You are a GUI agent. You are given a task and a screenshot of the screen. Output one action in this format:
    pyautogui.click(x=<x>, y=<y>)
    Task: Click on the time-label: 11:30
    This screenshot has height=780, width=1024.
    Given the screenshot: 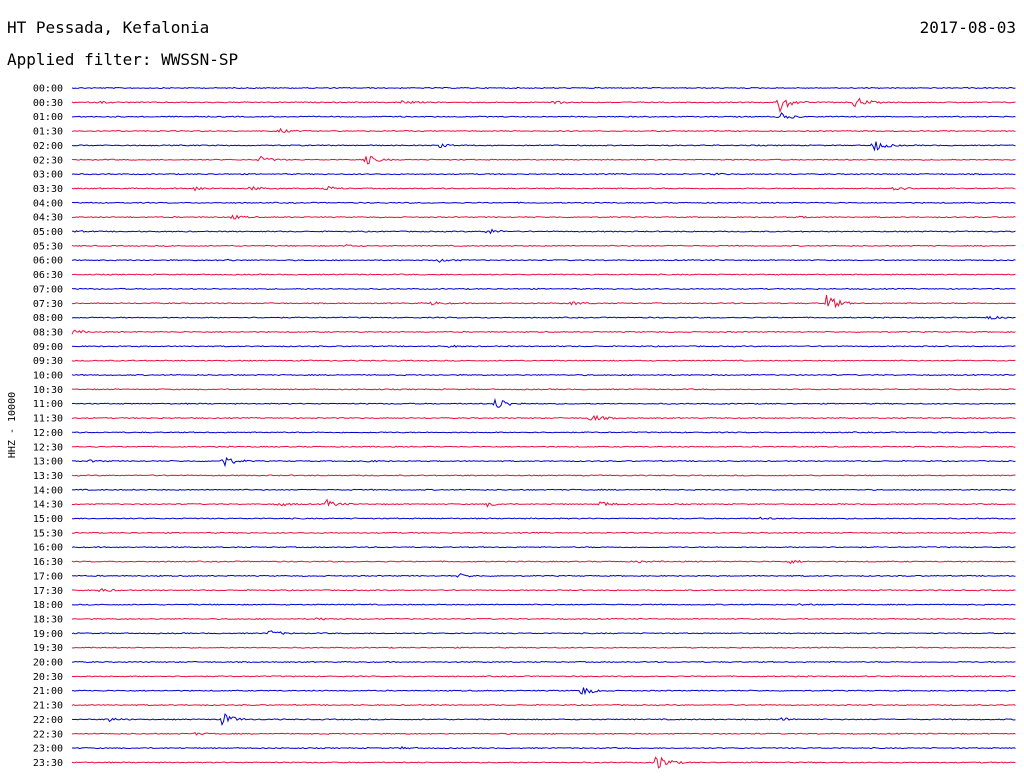 What is the action you would take?
    pyautogui.click(x=48, y=419)
    